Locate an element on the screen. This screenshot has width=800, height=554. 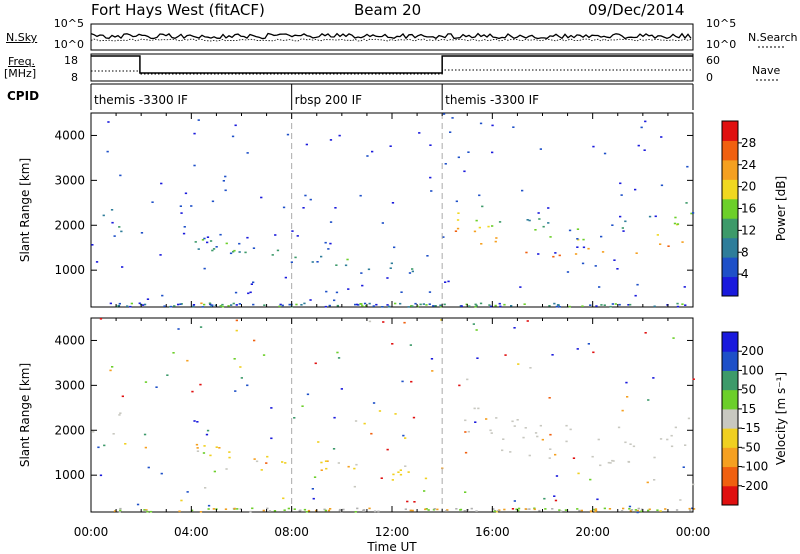
freq-right-tick-top: 60 is located at coordinates (713, 60).